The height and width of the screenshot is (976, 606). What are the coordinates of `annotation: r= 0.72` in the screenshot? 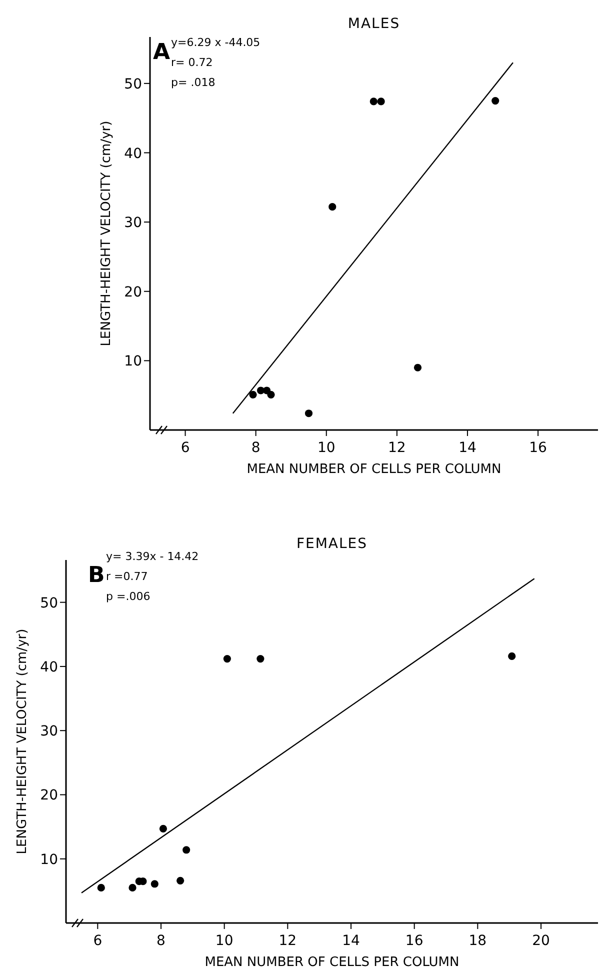 It's located at (192, 62).